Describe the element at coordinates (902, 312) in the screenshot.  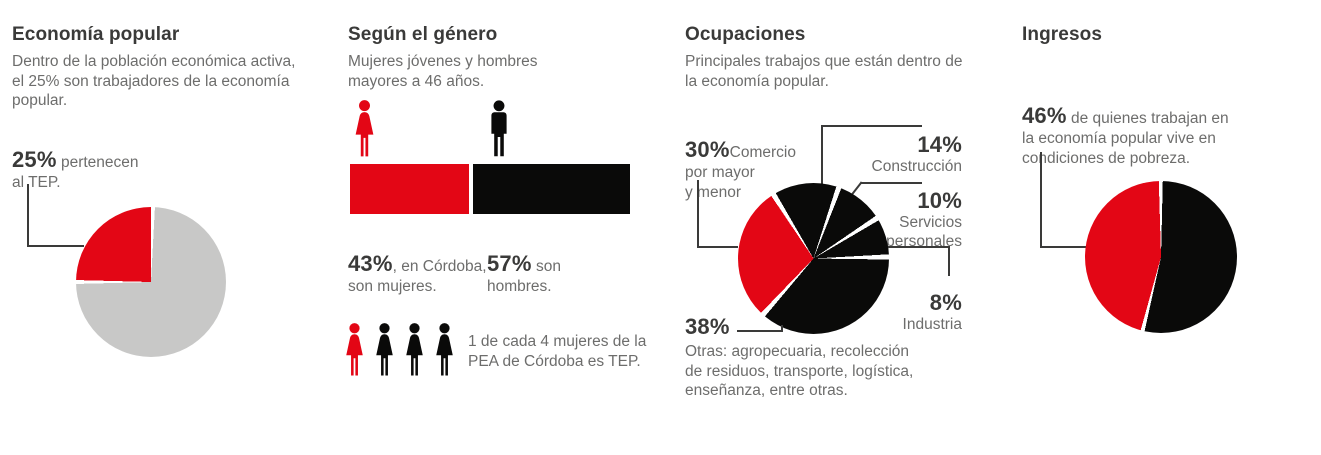
I see `callout-industria: 8% Industria` at that location.